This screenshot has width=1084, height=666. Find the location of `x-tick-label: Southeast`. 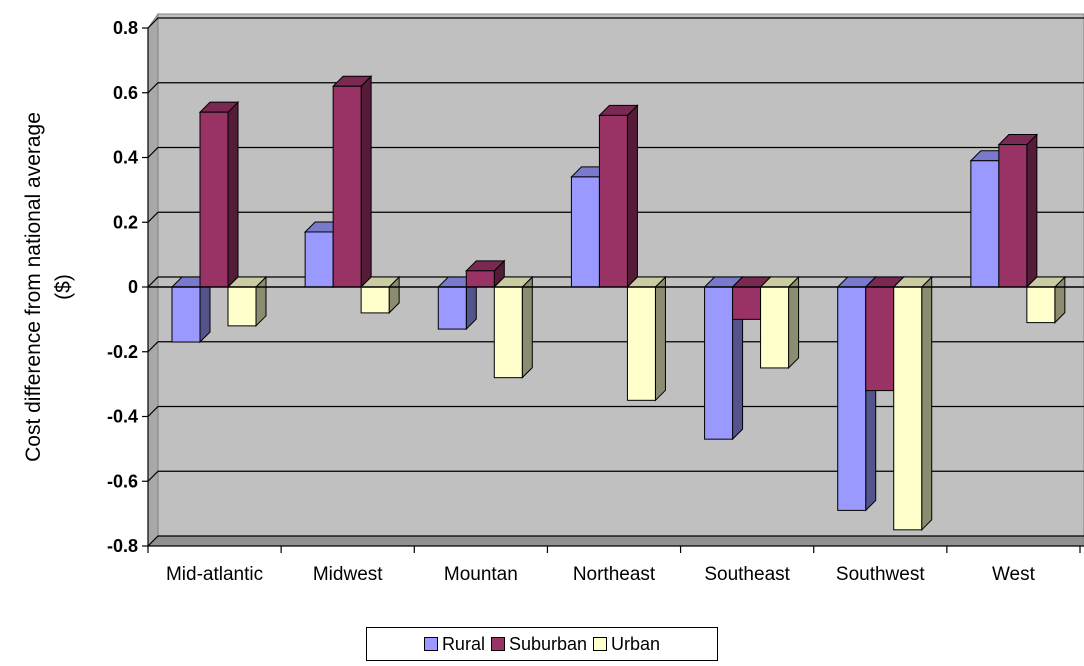

x-tick-label: Southeast is located at coordinates (747, 574).